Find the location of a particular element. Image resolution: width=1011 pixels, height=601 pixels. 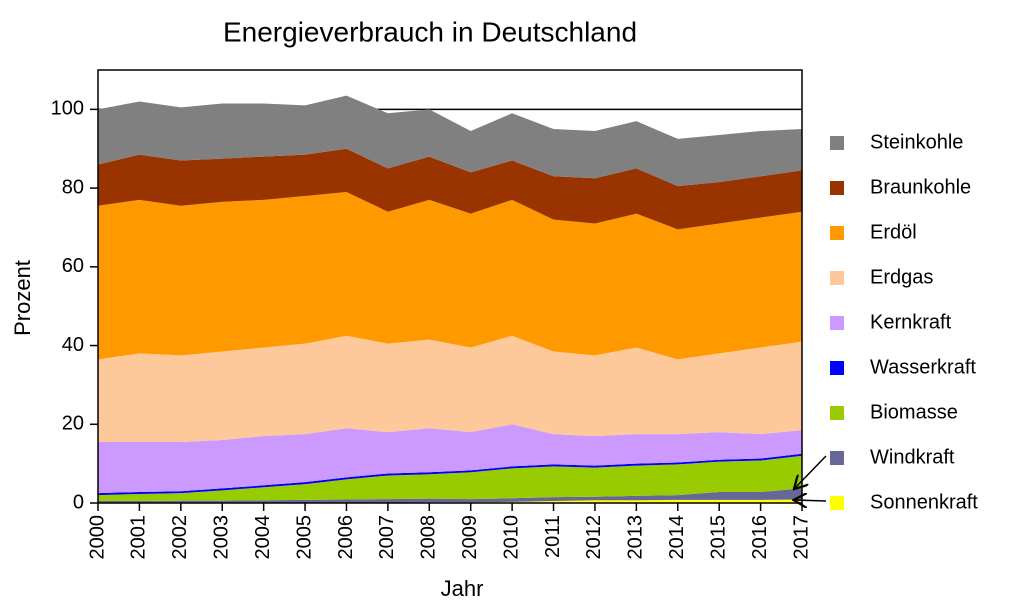

x-tick-label: 2015 is located at coordinates (718, 537).